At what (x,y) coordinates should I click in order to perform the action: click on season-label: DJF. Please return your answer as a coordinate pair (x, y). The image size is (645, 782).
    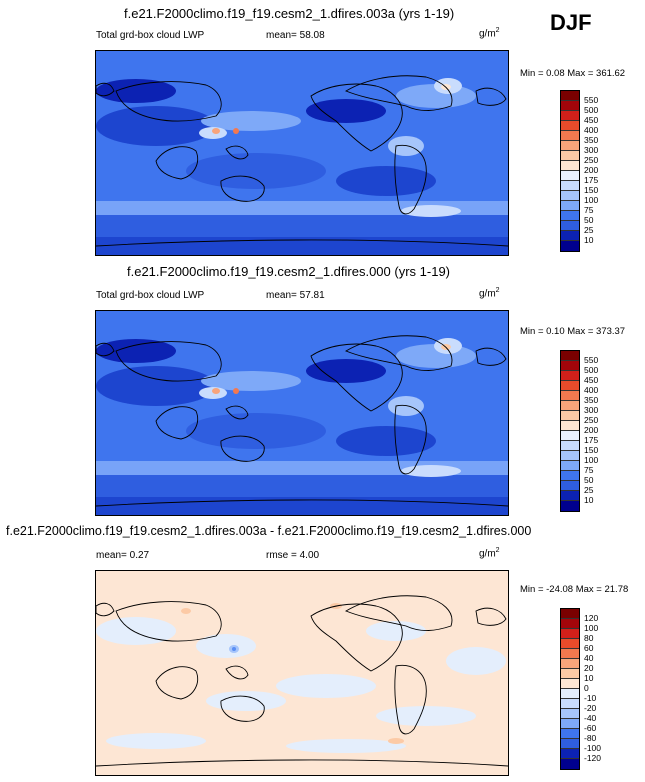
    Looking at the image, I should click on (571, 22).